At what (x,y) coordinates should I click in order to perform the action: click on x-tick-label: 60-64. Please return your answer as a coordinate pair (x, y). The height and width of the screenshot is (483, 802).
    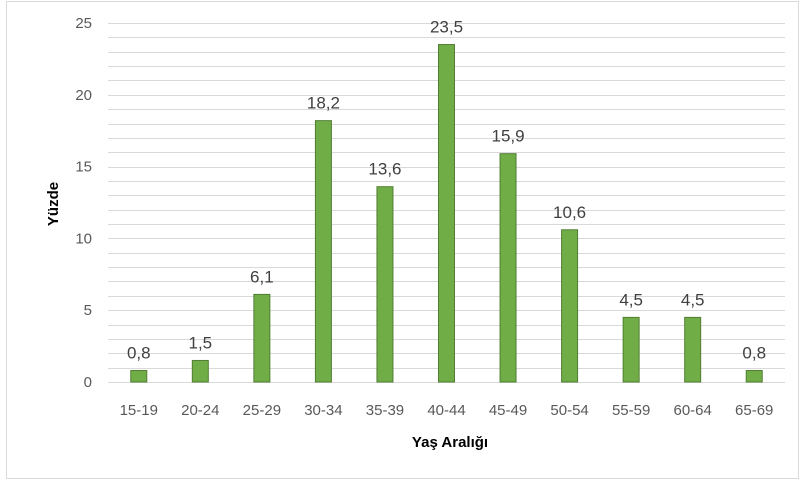
    Looking at the image, I should click on (692, 410).